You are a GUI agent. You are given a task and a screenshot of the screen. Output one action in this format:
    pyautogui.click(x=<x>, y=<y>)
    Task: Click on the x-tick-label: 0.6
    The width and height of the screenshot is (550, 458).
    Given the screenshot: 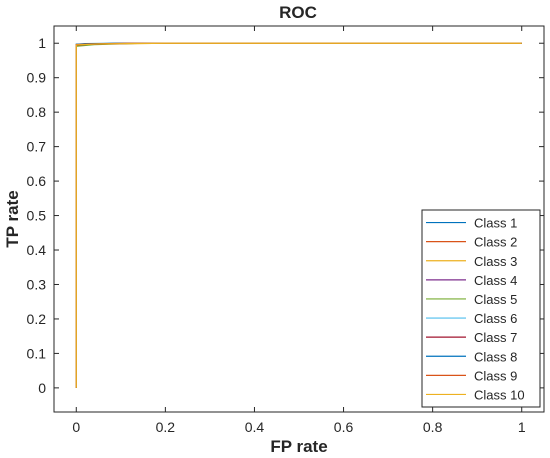 What is the action you would take?
    pyautogui.click(x=344, y=427)
    